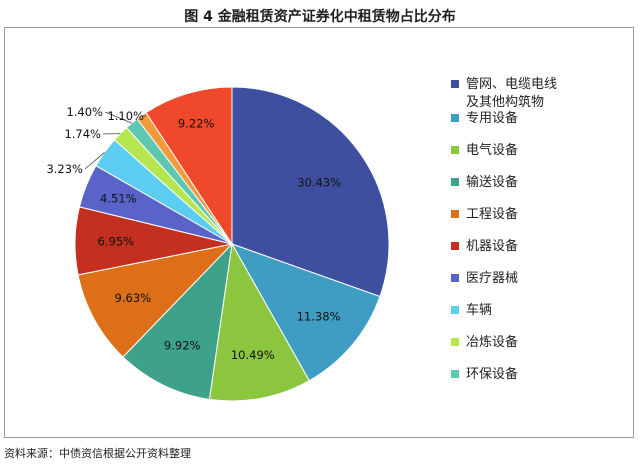  Describe the element at coordinates (118, 199) in the screenshot. I see `data-label-7: 4.51%` at that location.